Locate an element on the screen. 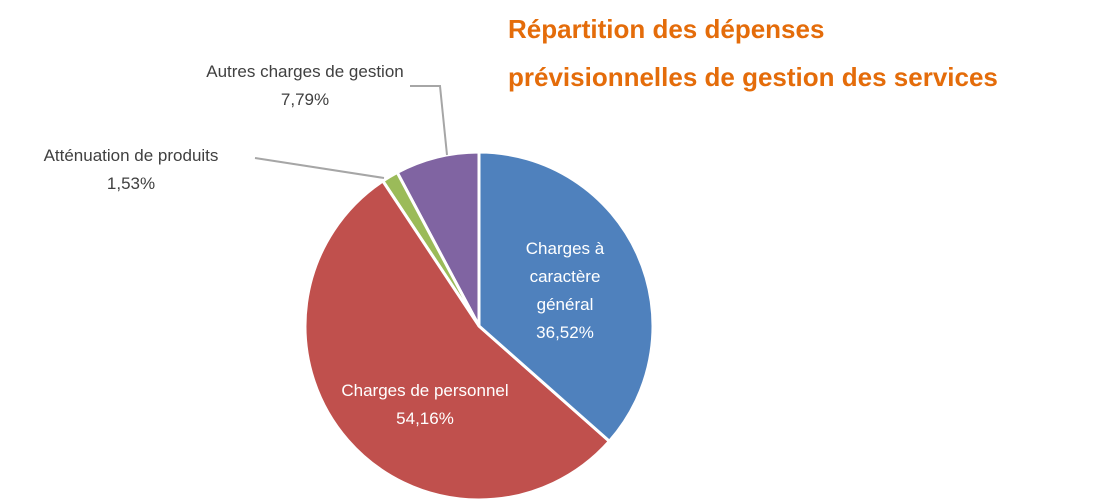 The height and width of the screenshot is (499, 1106). slice-value: 54,16% is located at coordinates (425, 418).